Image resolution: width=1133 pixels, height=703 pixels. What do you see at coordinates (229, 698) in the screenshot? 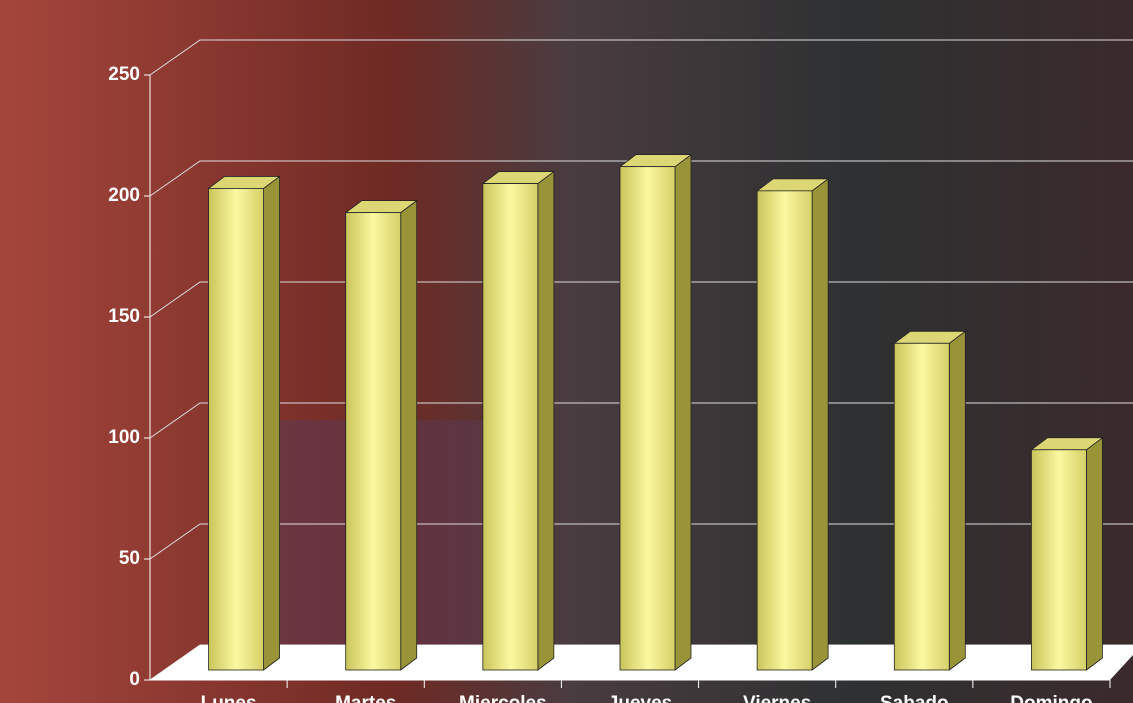
I see `x-tick-label: Lunes` at bounding box center [229, 698].